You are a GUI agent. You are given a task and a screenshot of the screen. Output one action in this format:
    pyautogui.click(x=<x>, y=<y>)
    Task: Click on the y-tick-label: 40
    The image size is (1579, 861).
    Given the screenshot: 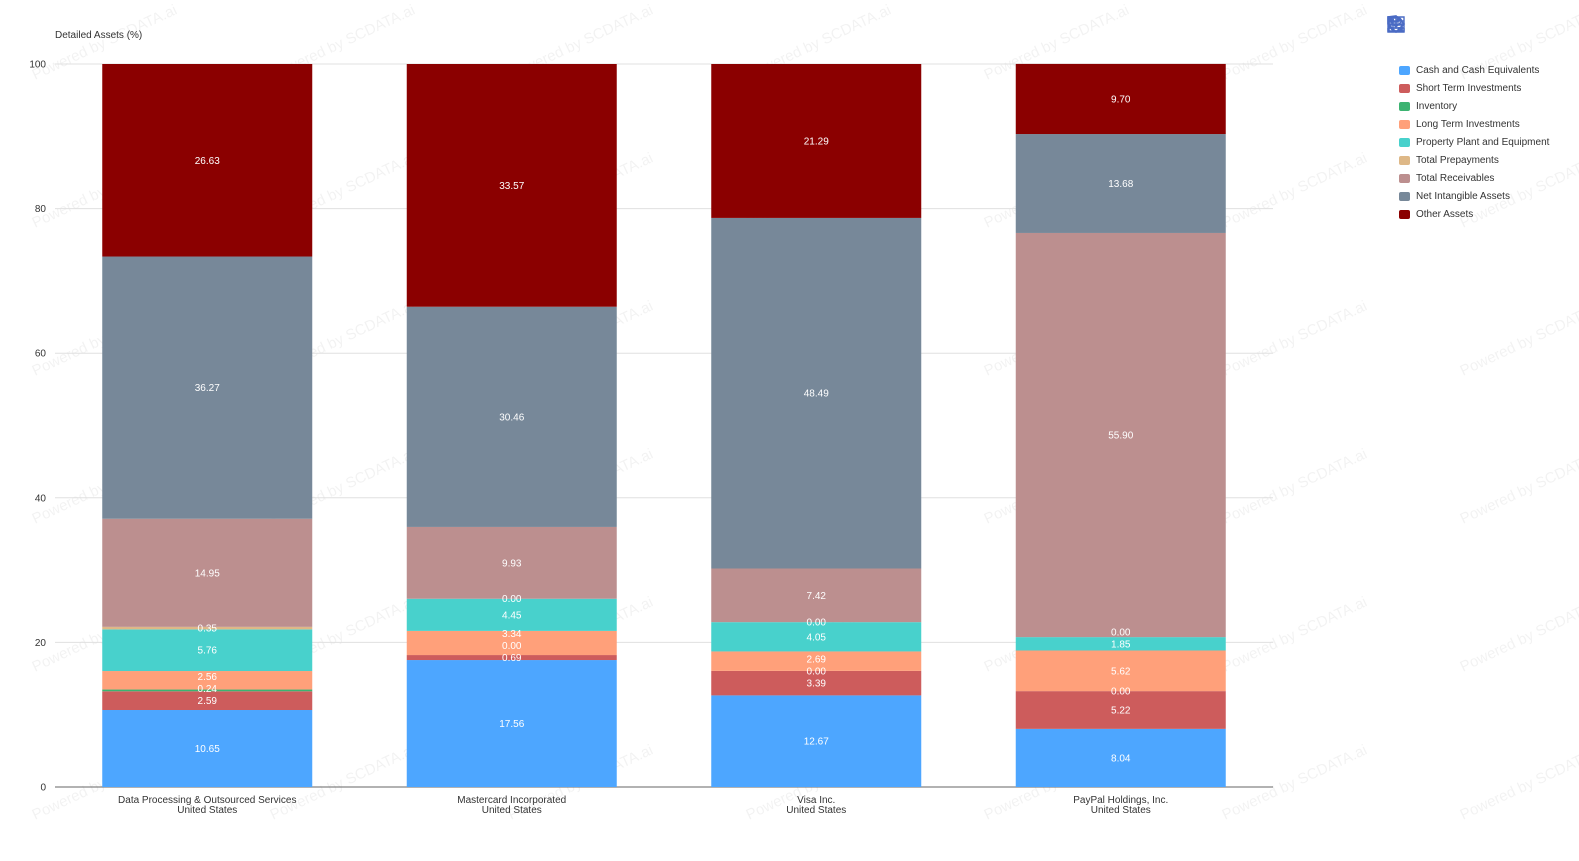 What is the action you would take?
    pyautogui.click(x=41, y=498)
    